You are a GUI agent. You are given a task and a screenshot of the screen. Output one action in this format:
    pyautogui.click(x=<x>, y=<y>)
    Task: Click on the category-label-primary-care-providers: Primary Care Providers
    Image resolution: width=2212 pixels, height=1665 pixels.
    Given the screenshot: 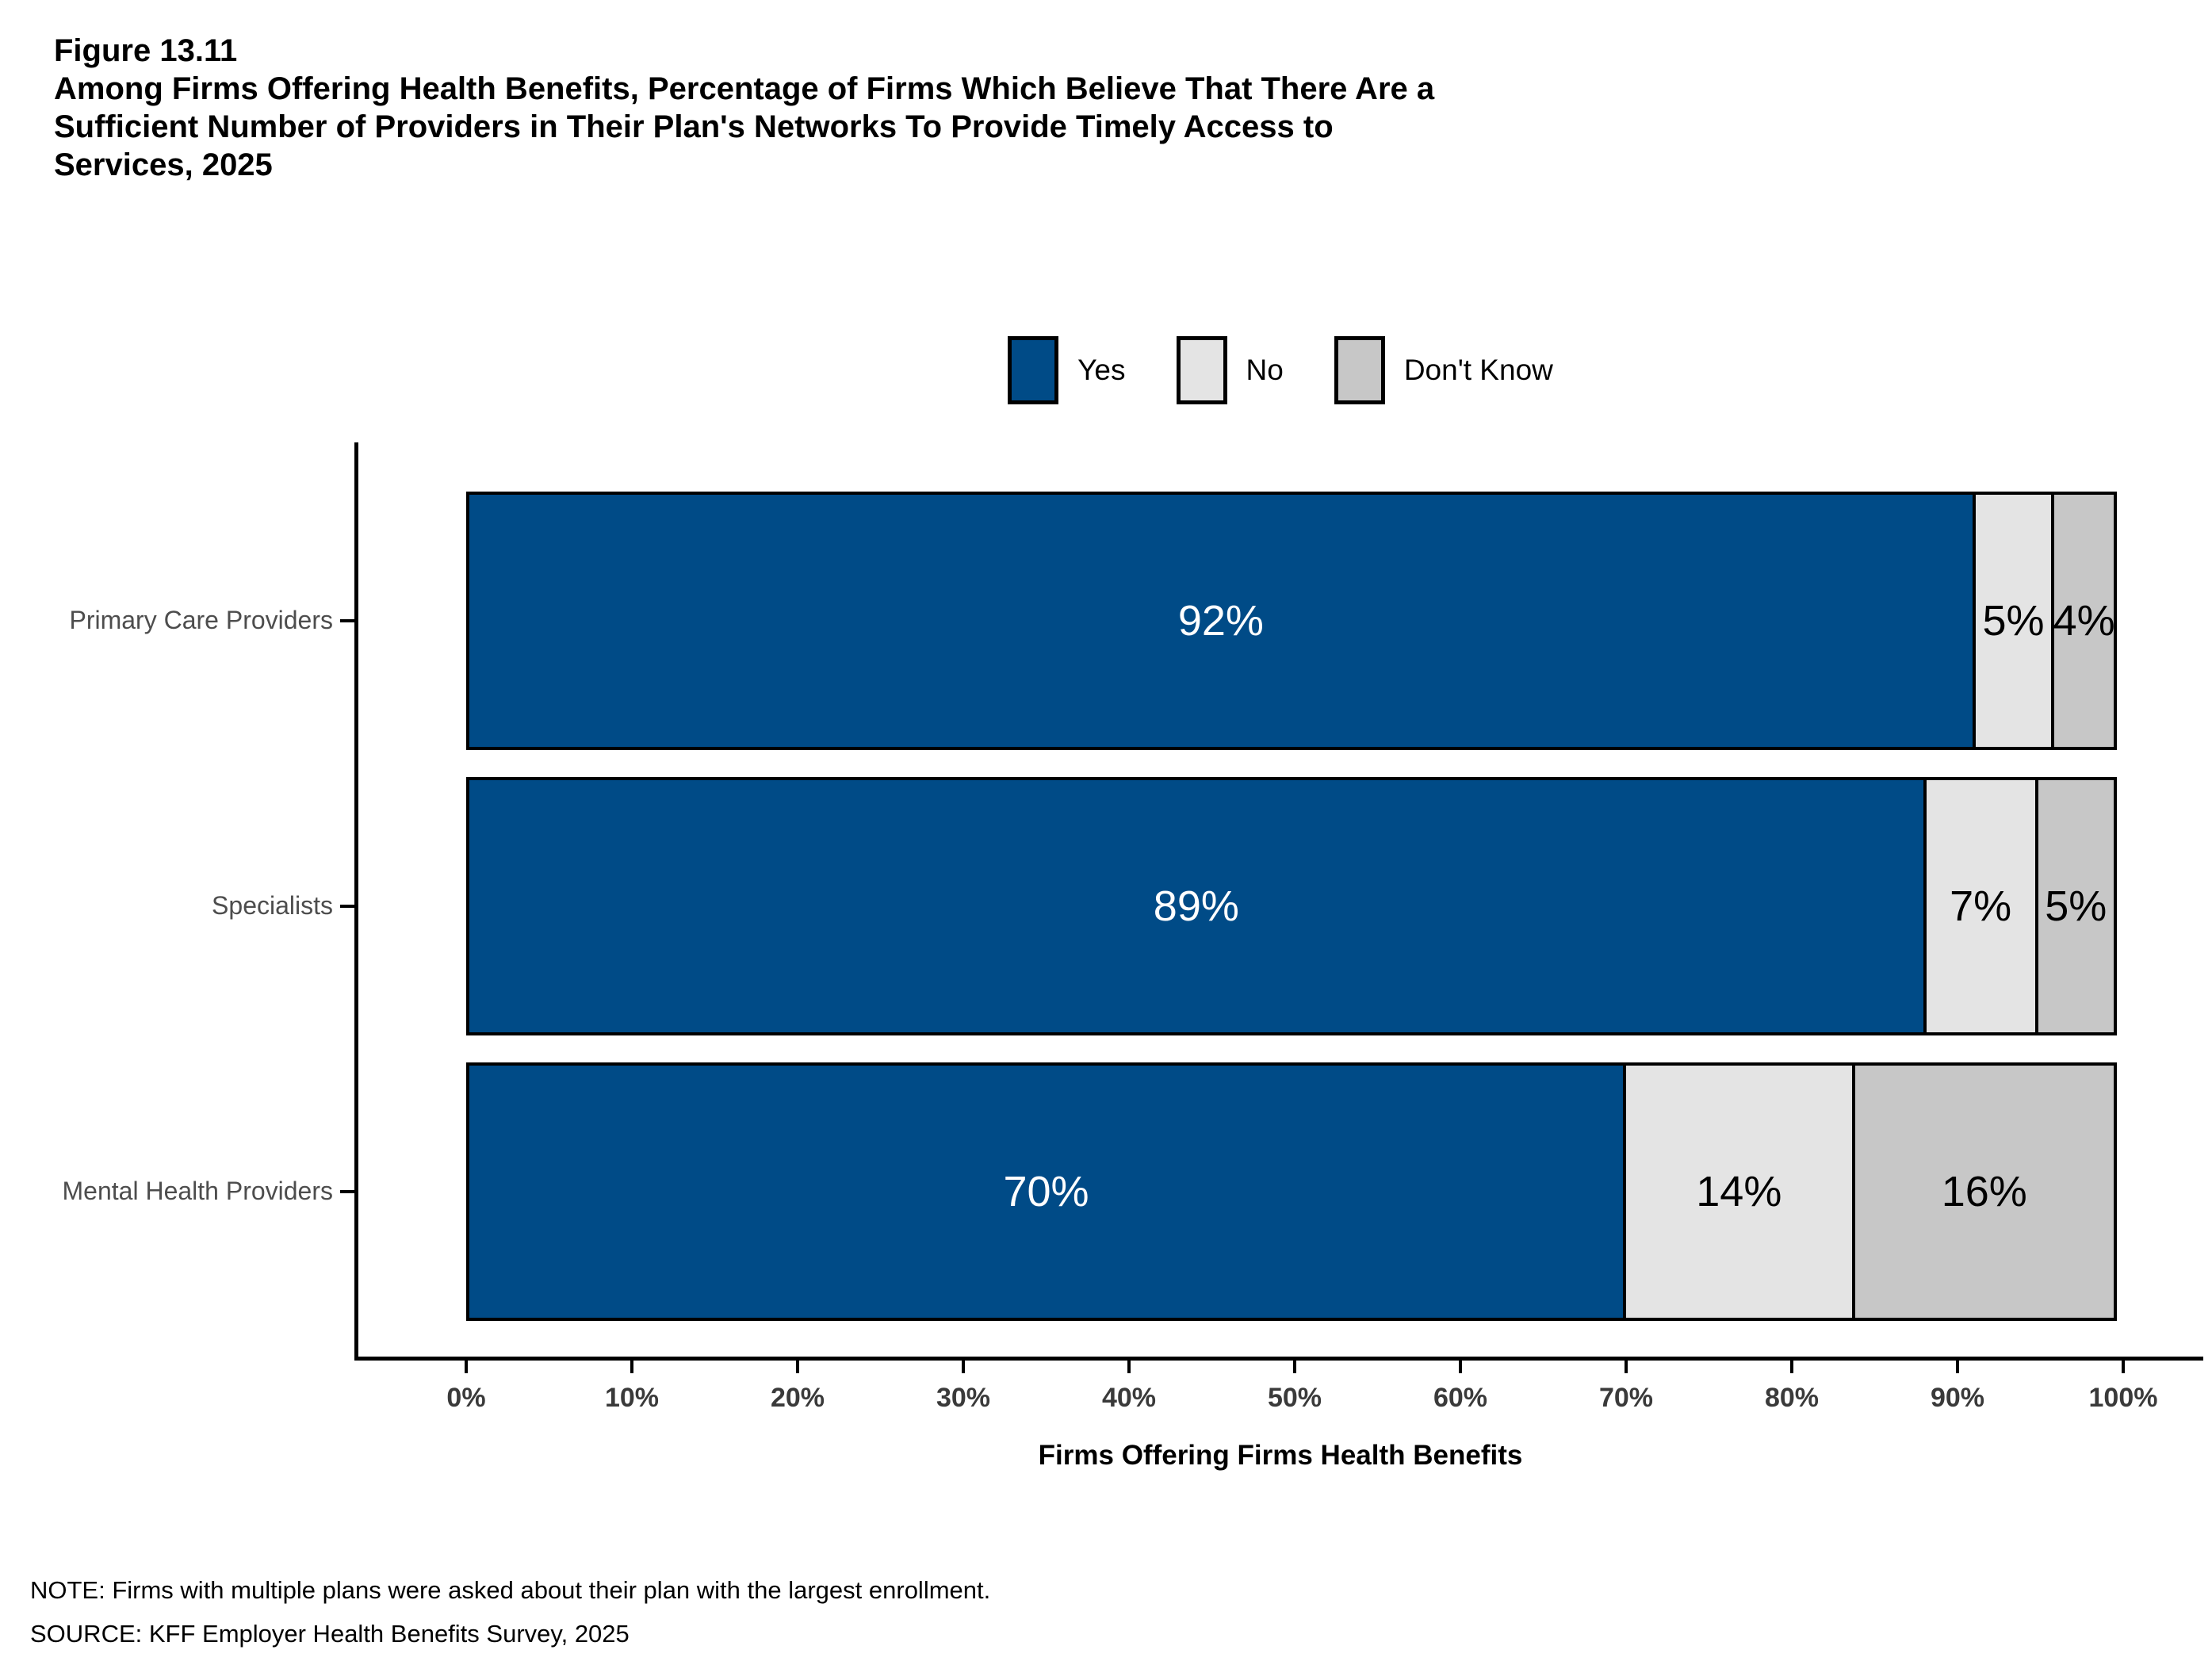 What is the action you would take?
    pyautogui.click(x=201, y=620)
    